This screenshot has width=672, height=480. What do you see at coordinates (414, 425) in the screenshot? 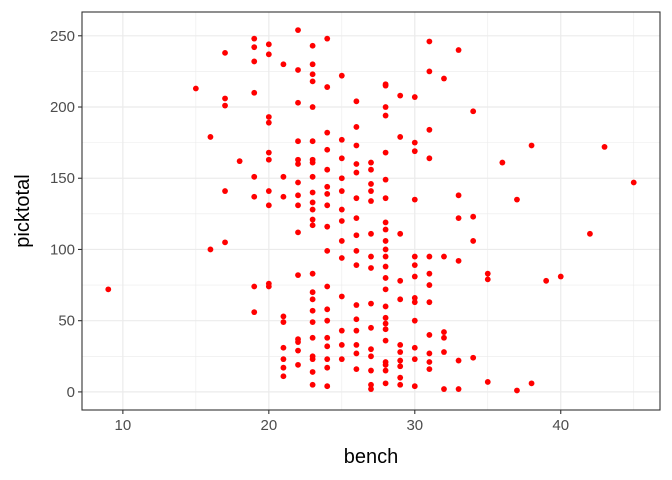
I see `x-tick-label: 30` at bounding box center [414, 425].